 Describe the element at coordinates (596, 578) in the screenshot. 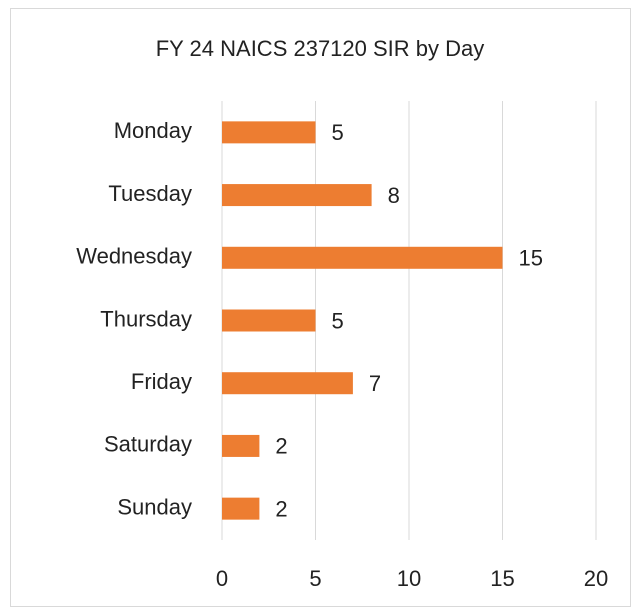

I see `x-tick-label: 20` at that location.